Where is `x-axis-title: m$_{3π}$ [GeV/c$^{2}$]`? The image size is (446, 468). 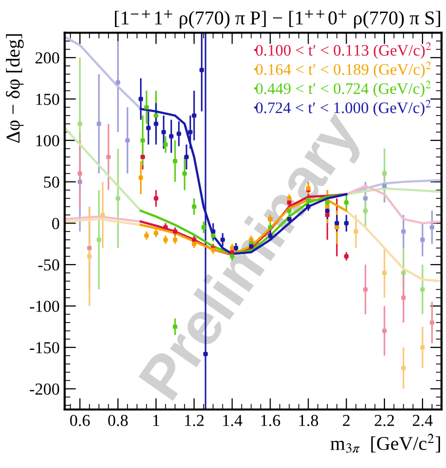 x-axis-title: m$_{3π}$ [GeV/c$^{2}$] is located at coordinates (385, 443).